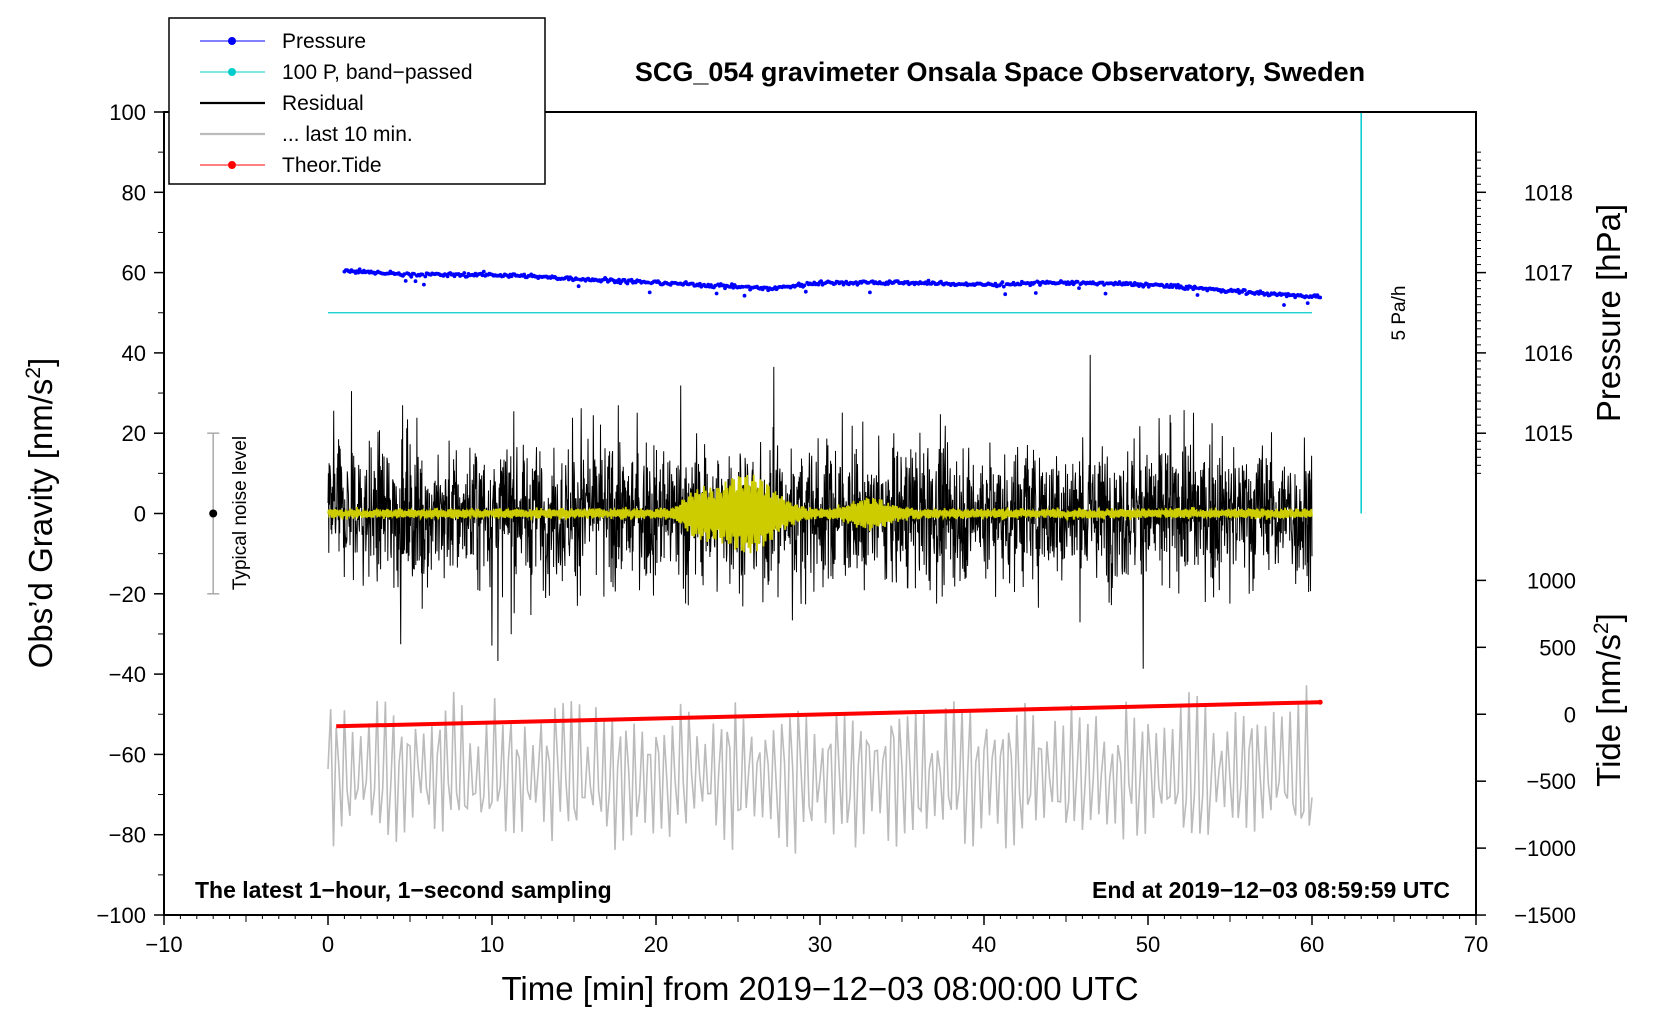  What do you see at coordinates (819, 988) in the screenshot?
I see `x-axis-title: Time [min] from 2019−12−03 08:00:00 UTC` at bounding box center [819, 988].